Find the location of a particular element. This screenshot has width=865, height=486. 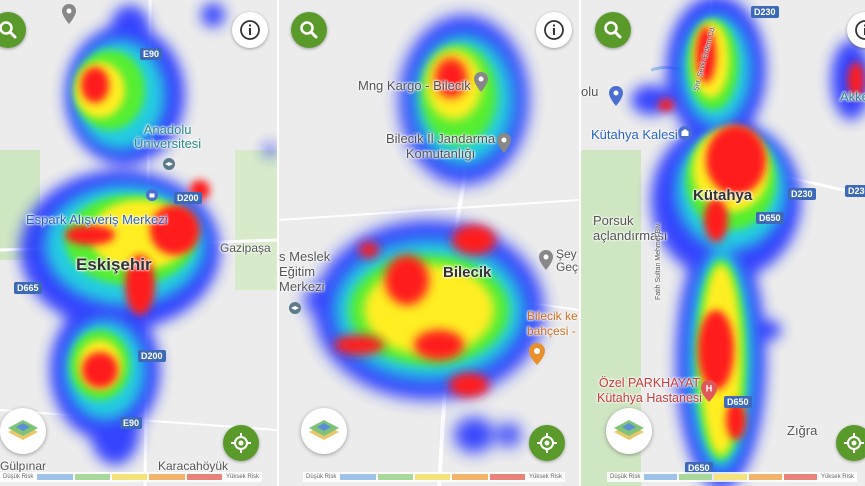

akke-label: Akke is located at coordinates (852, 96).